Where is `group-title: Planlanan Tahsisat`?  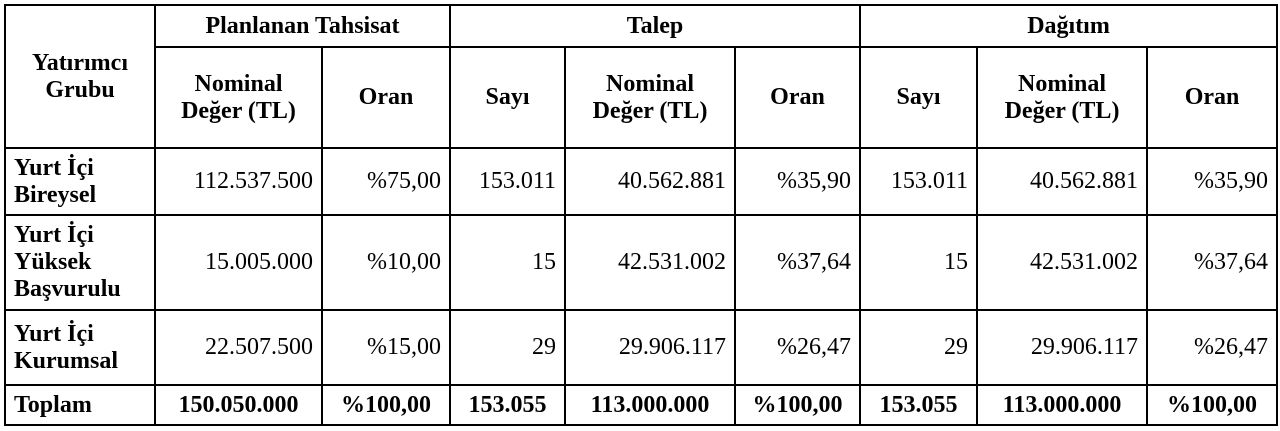
group-title: Planlanan Tahsisat is located at coordinates (302, 26).